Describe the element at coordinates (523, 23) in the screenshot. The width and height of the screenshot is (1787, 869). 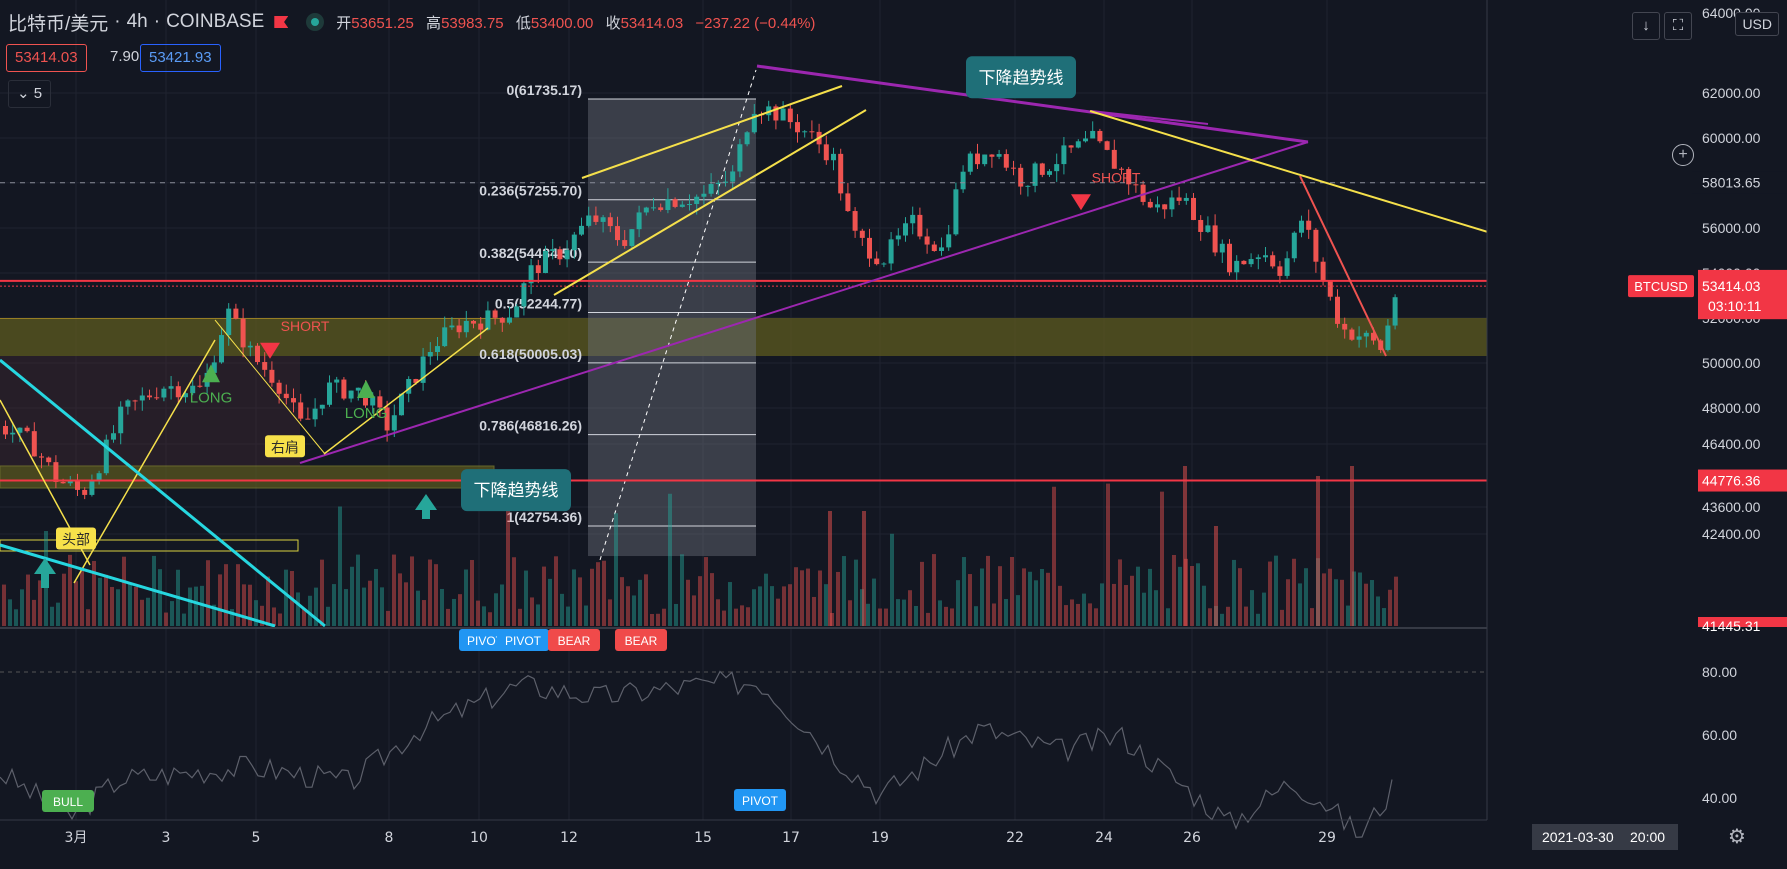
I see `low-label: 低` at that location.